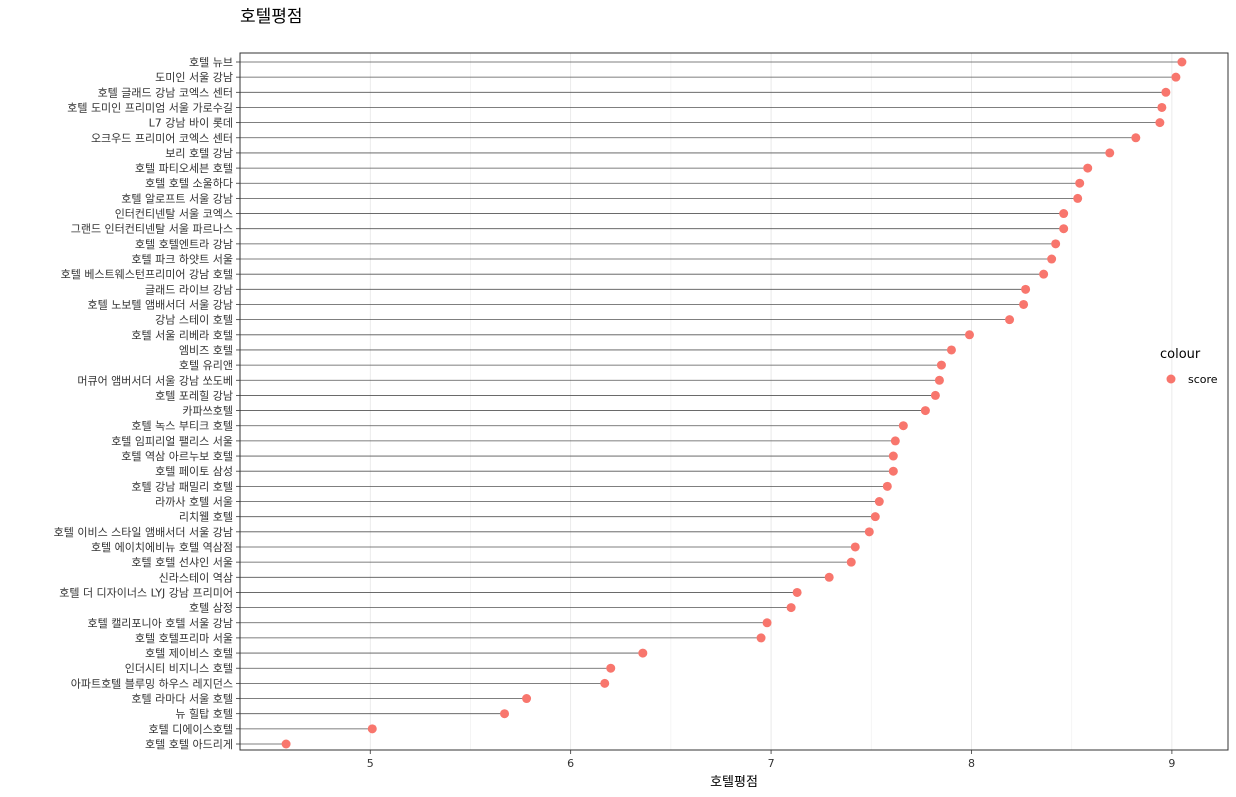 This screenshot has height=797, width=1236. What do you see at coordinates (189, 289) in the screenshot?
I see `y-tick-label-15: 글래드 라이브 강남` at bounding box center [189, 289].